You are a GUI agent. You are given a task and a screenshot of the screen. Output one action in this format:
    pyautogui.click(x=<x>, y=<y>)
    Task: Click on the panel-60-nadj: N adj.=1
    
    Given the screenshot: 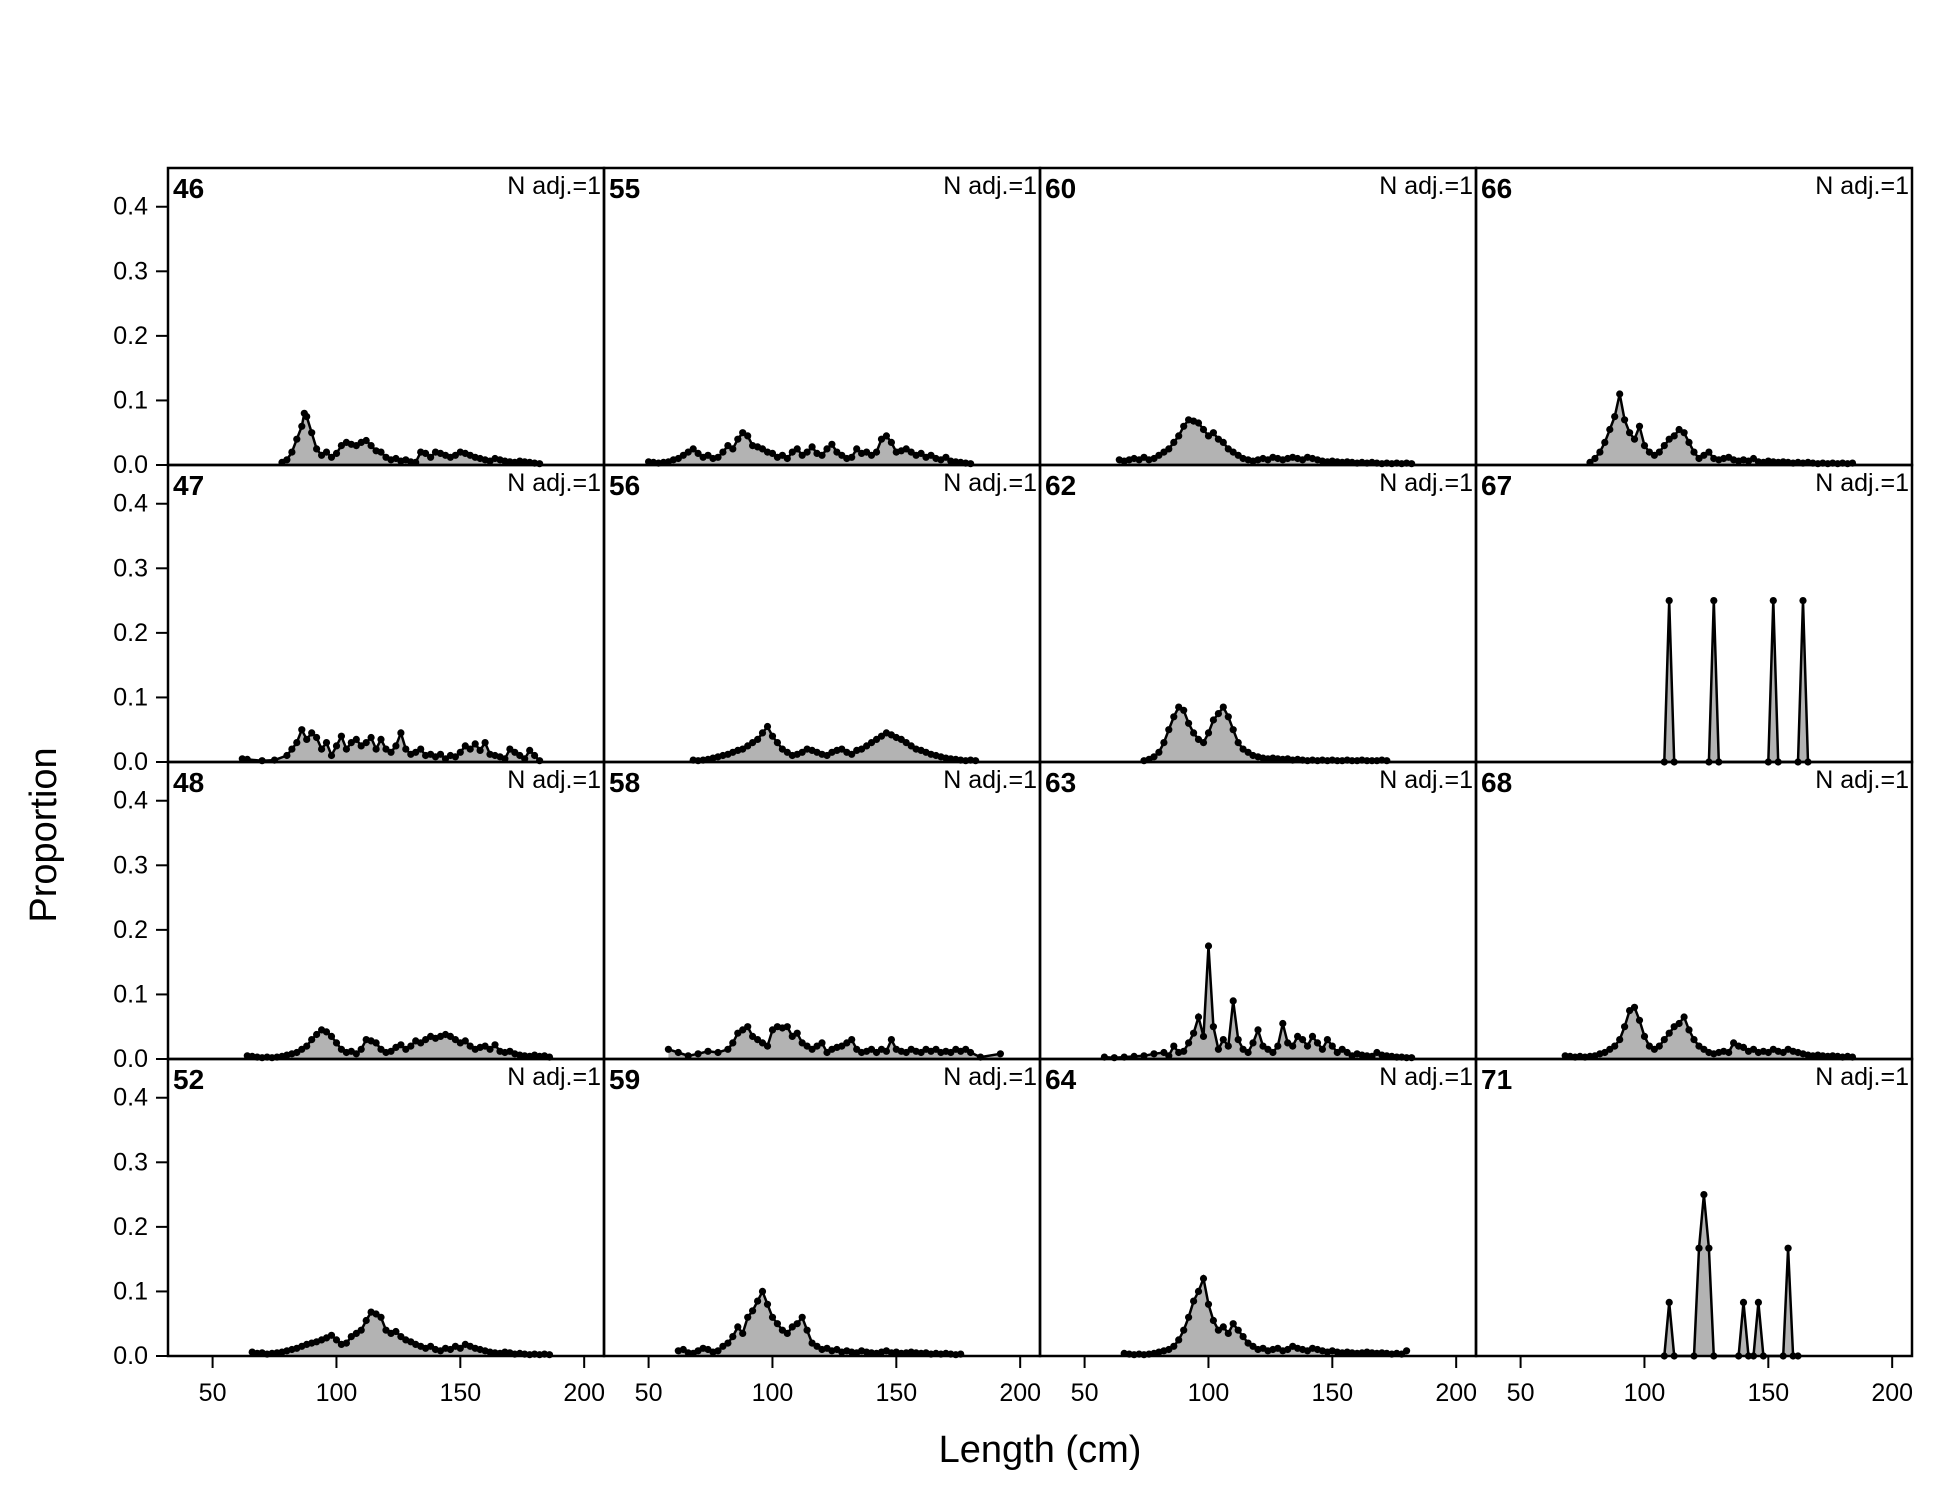 What is the action you would take?
    pyautogui.click(x=1426, y=186)
    